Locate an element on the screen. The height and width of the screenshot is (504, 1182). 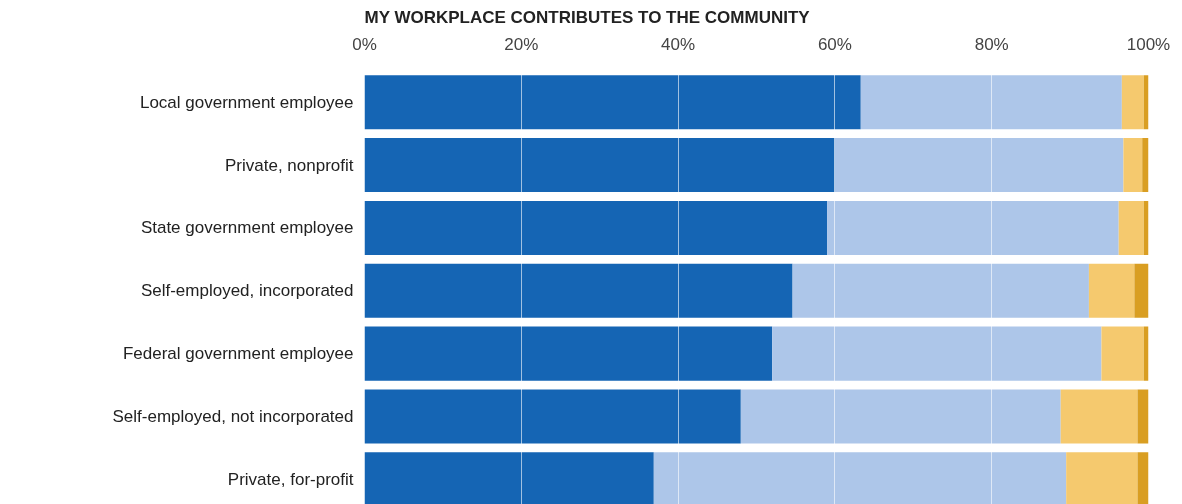
x-tick-label: 80% is located at coordinates (991, 44).